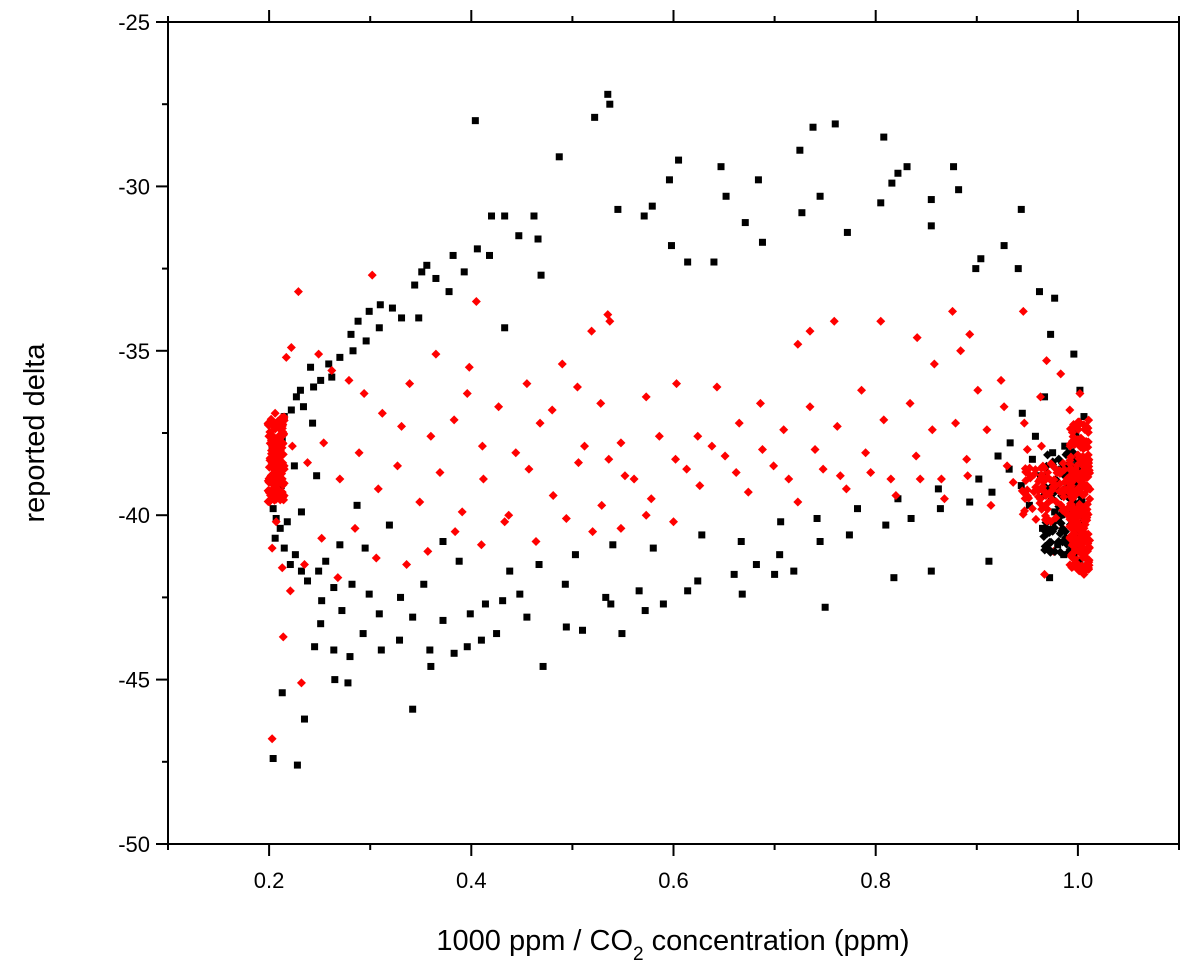 The width and height of the screenshot is (1180, 975). I want to click on y-axis: -25 -30 -35 -40 -45 -50, so click(143, 433).